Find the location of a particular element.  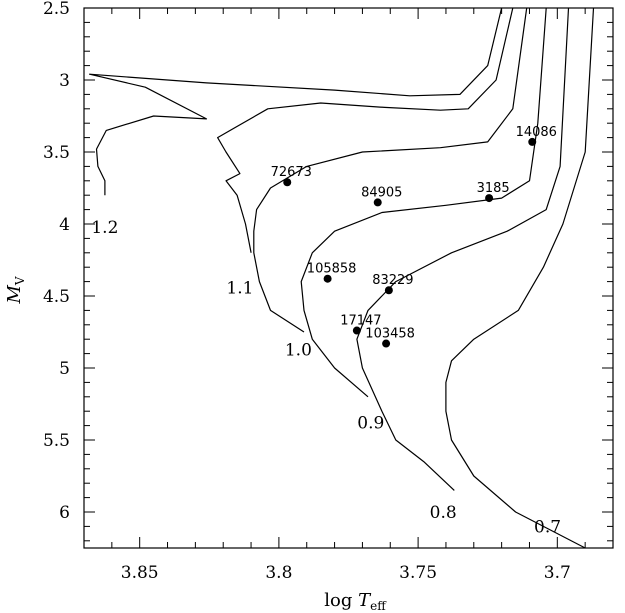

x-axis-title-sub: eff is located at coordinates (378, 606).